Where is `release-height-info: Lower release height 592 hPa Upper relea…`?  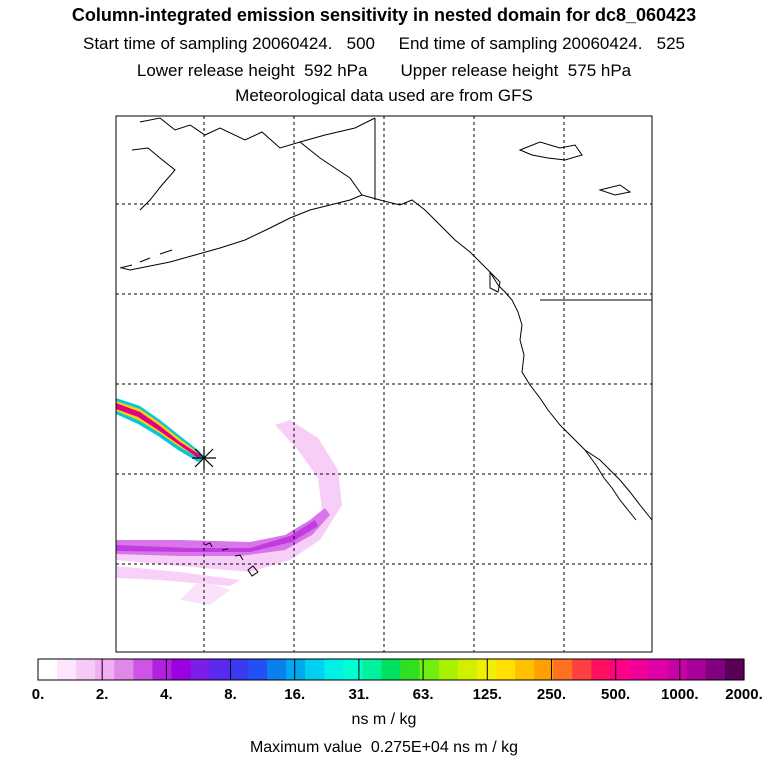
release-height-info: Lower release height 592 hPa Upper relea… is located at coordinates (384, 70).